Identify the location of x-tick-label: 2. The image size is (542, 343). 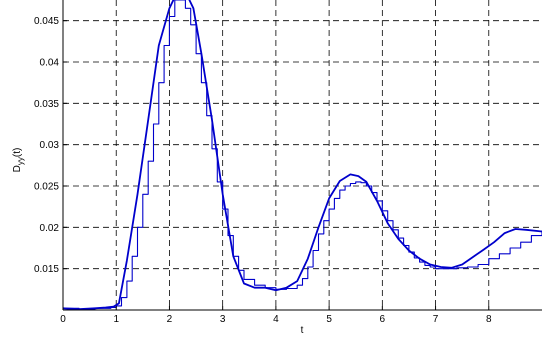
(170, 319).